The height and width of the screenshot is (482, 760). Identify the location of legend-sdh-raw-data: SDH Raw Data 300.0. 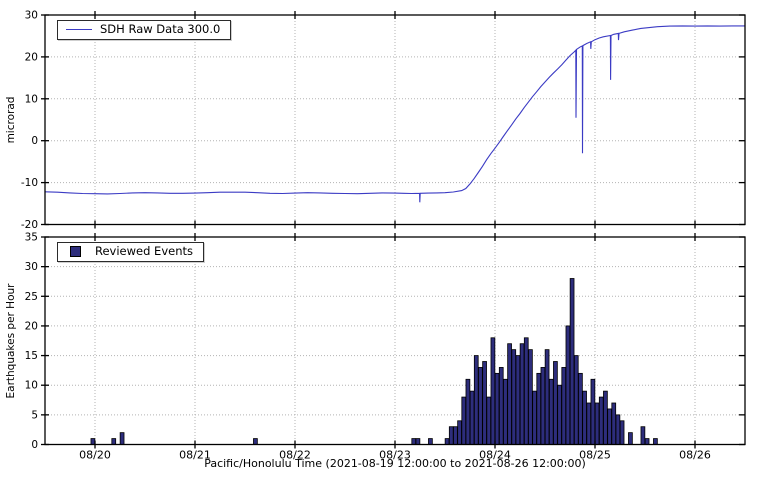
(144, 30).